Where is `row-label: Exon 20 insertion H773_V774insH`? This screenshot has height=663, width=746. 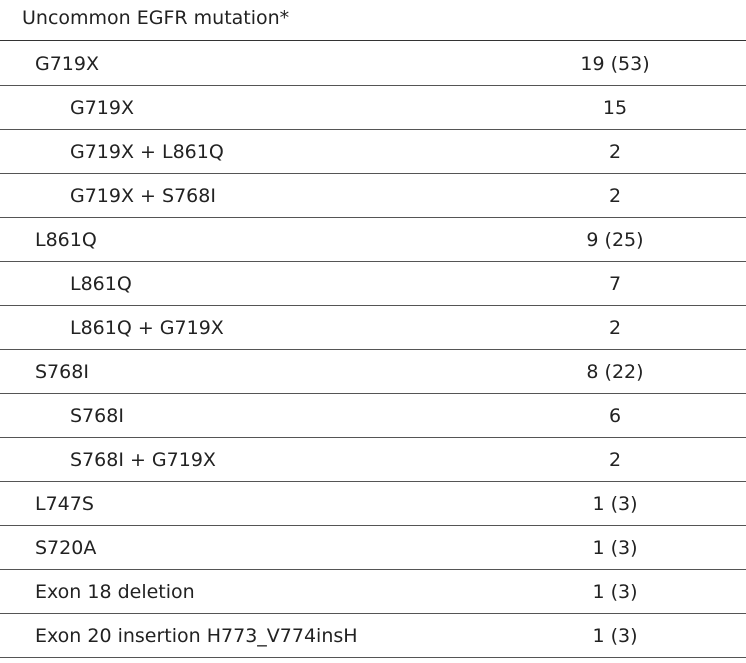
row-label: Exon 20 insertion H773_V774insH is located at coordinates (196, 636).